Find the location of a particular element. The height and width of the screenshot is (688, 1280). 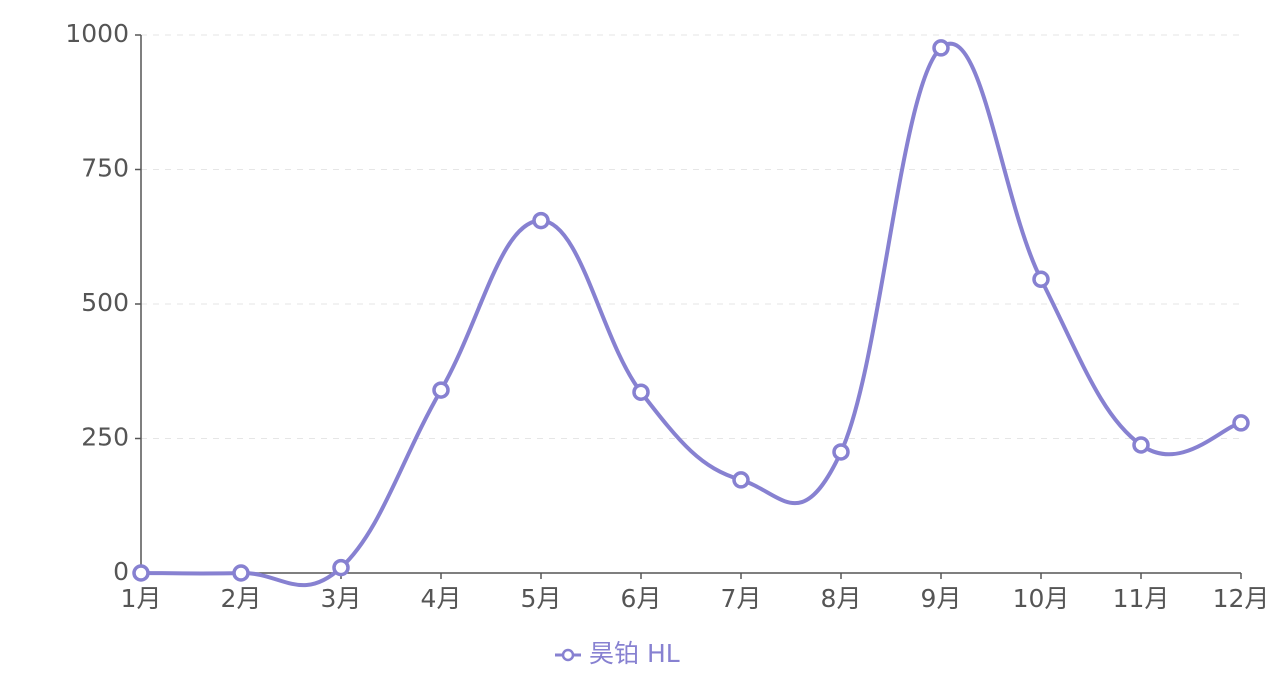

y-tick-label: 1000 is located at coordinates (97, 33).